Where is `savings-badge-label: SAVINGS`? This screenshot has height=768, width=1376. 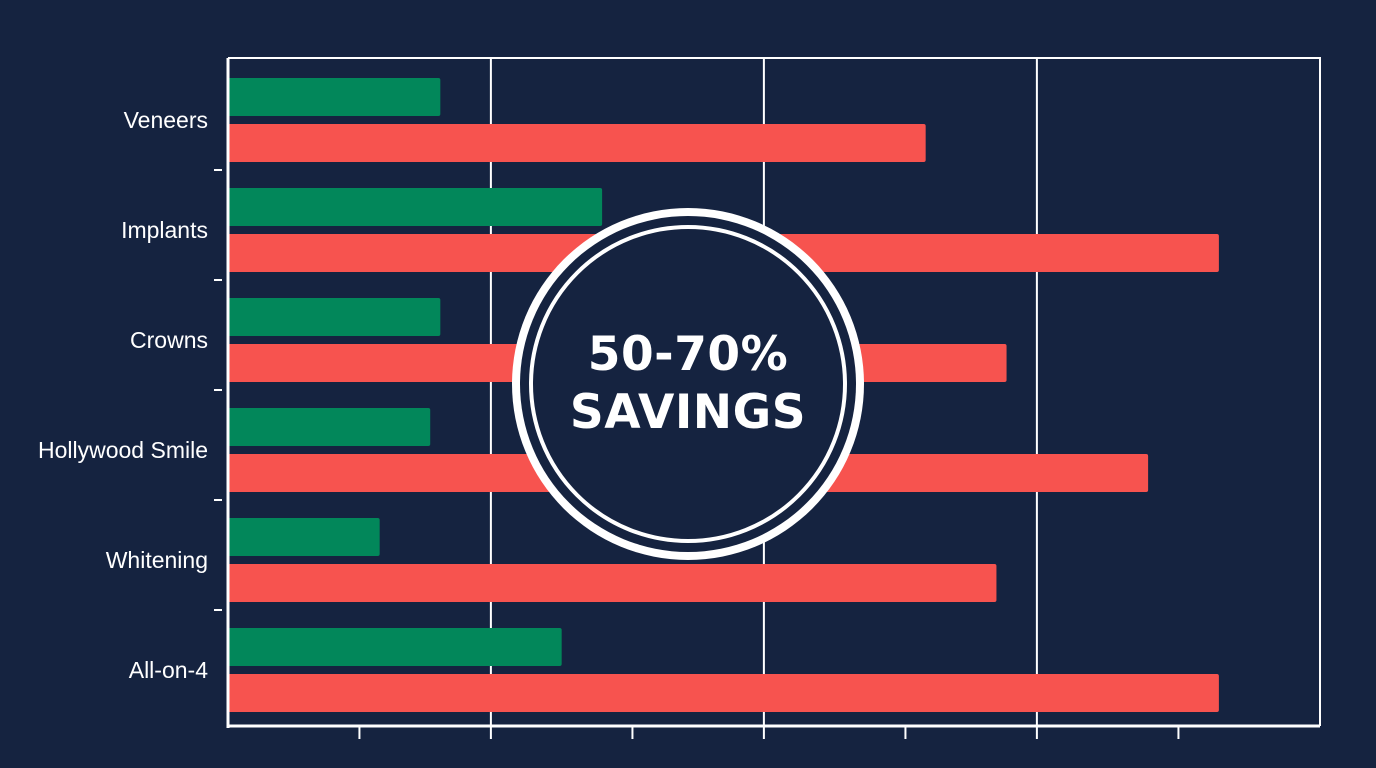
savings-badge-label: SAVINGS is located at coordinates (688, 412).